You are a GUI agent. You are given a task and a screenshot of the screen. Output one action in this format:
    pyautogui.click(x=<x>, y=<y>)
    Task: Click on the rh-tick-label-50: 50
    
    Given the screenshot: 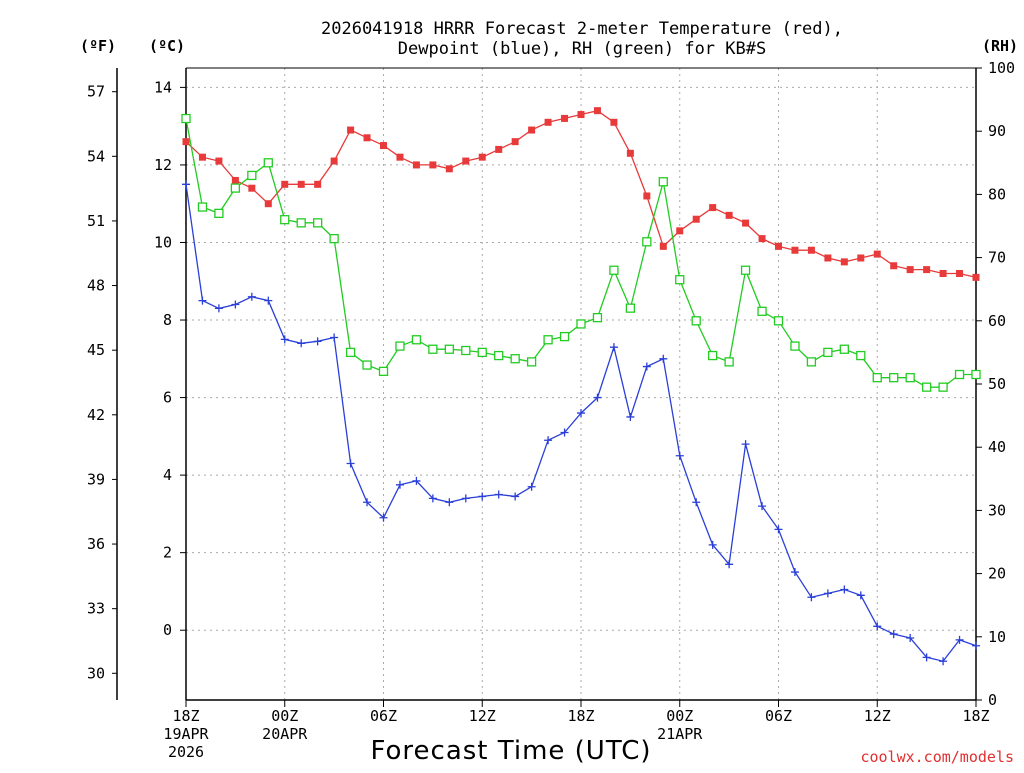 What is the action you would take?
    pyautogui.click(x=997, y=384)
    